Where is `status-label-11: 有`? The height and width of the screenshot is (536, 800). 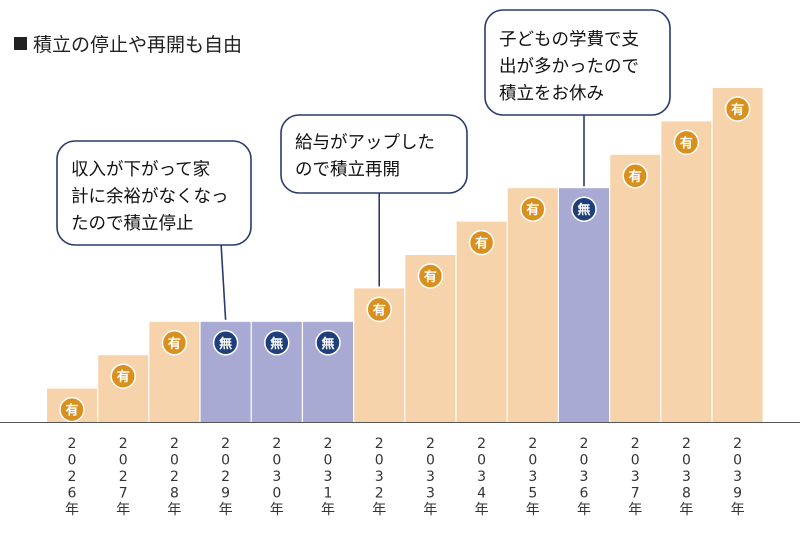
status-label-11: 有 is located at coordinates (635, 177).